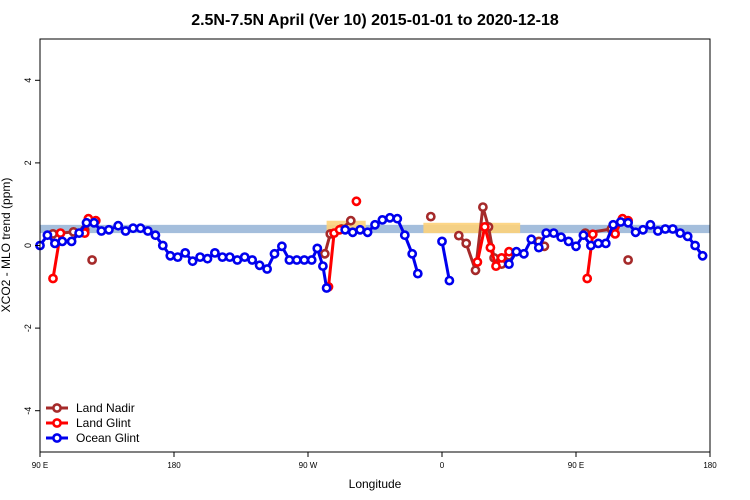 This screenshot has width=750, height=500. I want to click on y-tick-label: 4, so click(28, 80).